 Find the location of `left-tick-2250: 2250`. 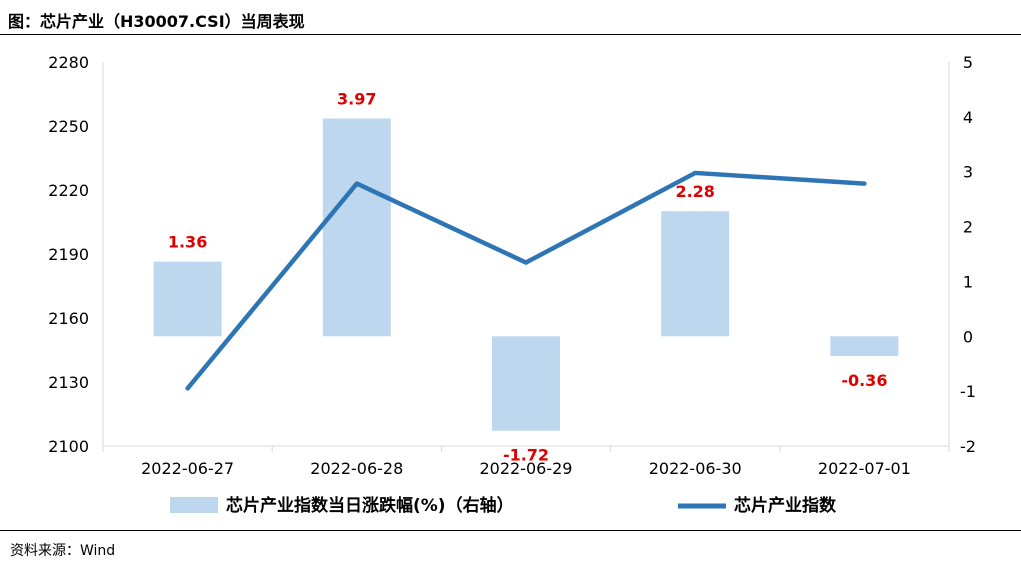

left-tick-2250: 2250 is located at coordinates (68, 126).